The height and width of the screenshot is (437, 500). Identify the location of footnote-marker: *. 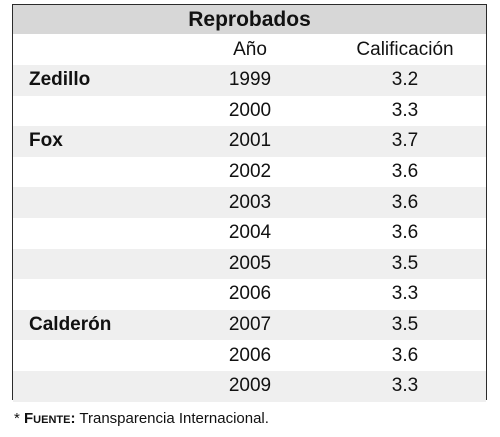
(17, 418).